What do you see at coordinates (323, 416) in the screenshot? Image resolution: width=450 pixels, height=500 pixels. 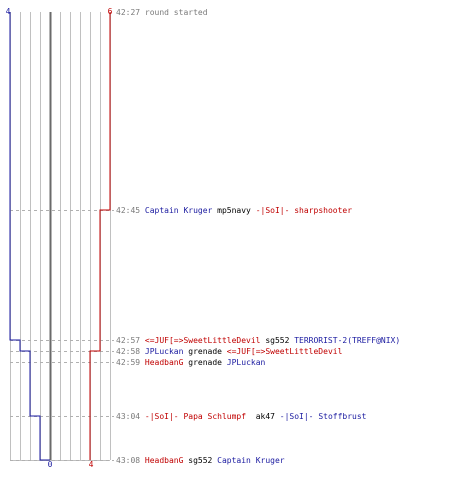 I see `event-text-part: -|SoI|- Stoffbrust` at bounding box center [323, 416].